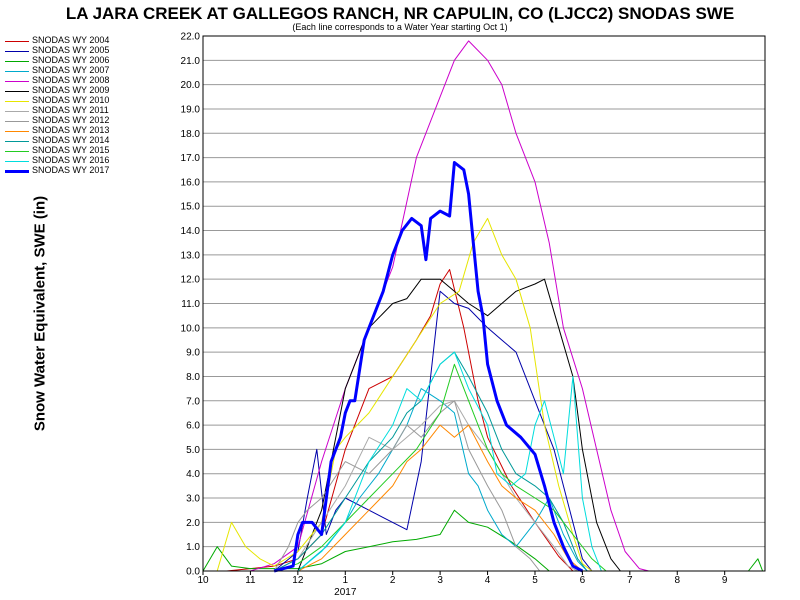 This screenshot has width=800, height=600. What do you see at coordinates (191, 109) in the screenshot?
I see `y-tick-label: 19.0` at bounding box center [191, 109].